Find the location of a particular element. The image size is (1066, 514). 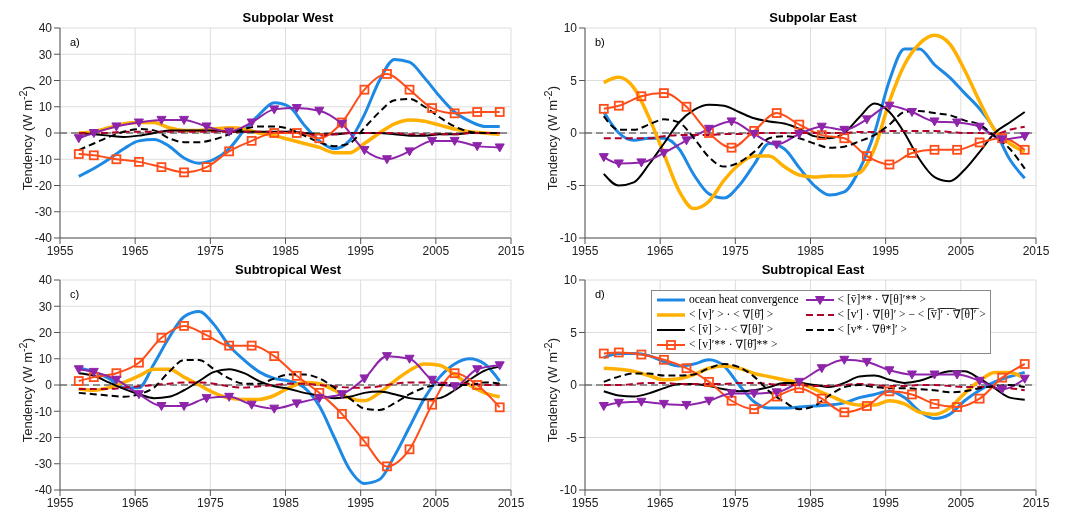

legend-label: < [v′] · ∇[θ]′ > − < [̅v̅]̅′̅ ̅·̅ ̅∇̅[̅θ̅]̅′̅ > is located at coordinates (911, 314).